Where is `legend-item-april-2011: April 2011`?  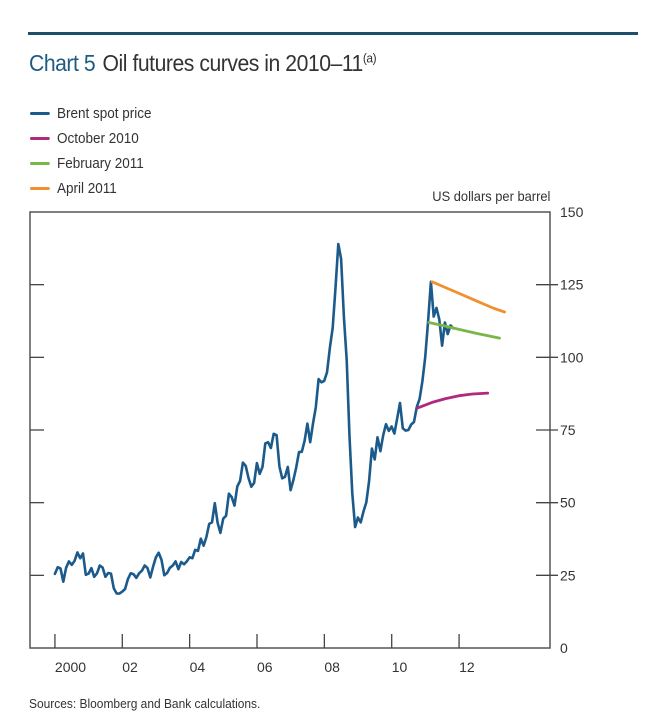
legend-item-april-2011: April 2011 is located at coordinates (91, 188).